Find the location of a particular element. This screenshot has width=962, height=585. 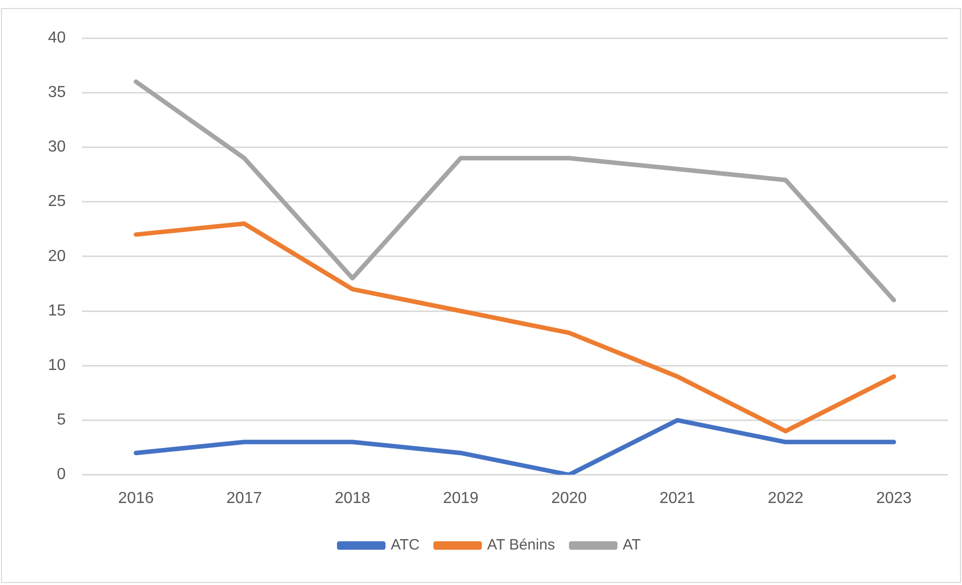

legend-label: ATC is located at coordinates (405, 545).